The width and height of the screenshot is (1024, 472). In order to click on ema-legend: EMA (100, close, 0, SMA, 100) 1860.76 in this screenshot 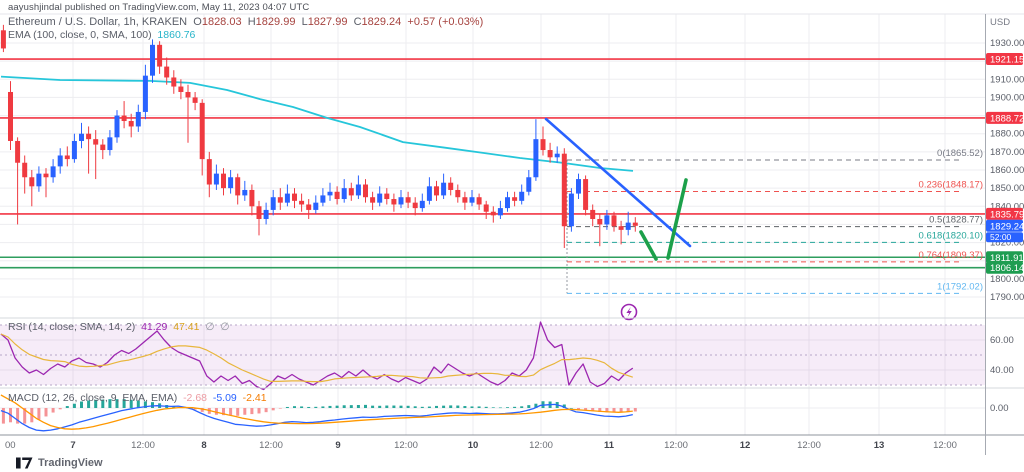, I will do `click(101, 35)`.